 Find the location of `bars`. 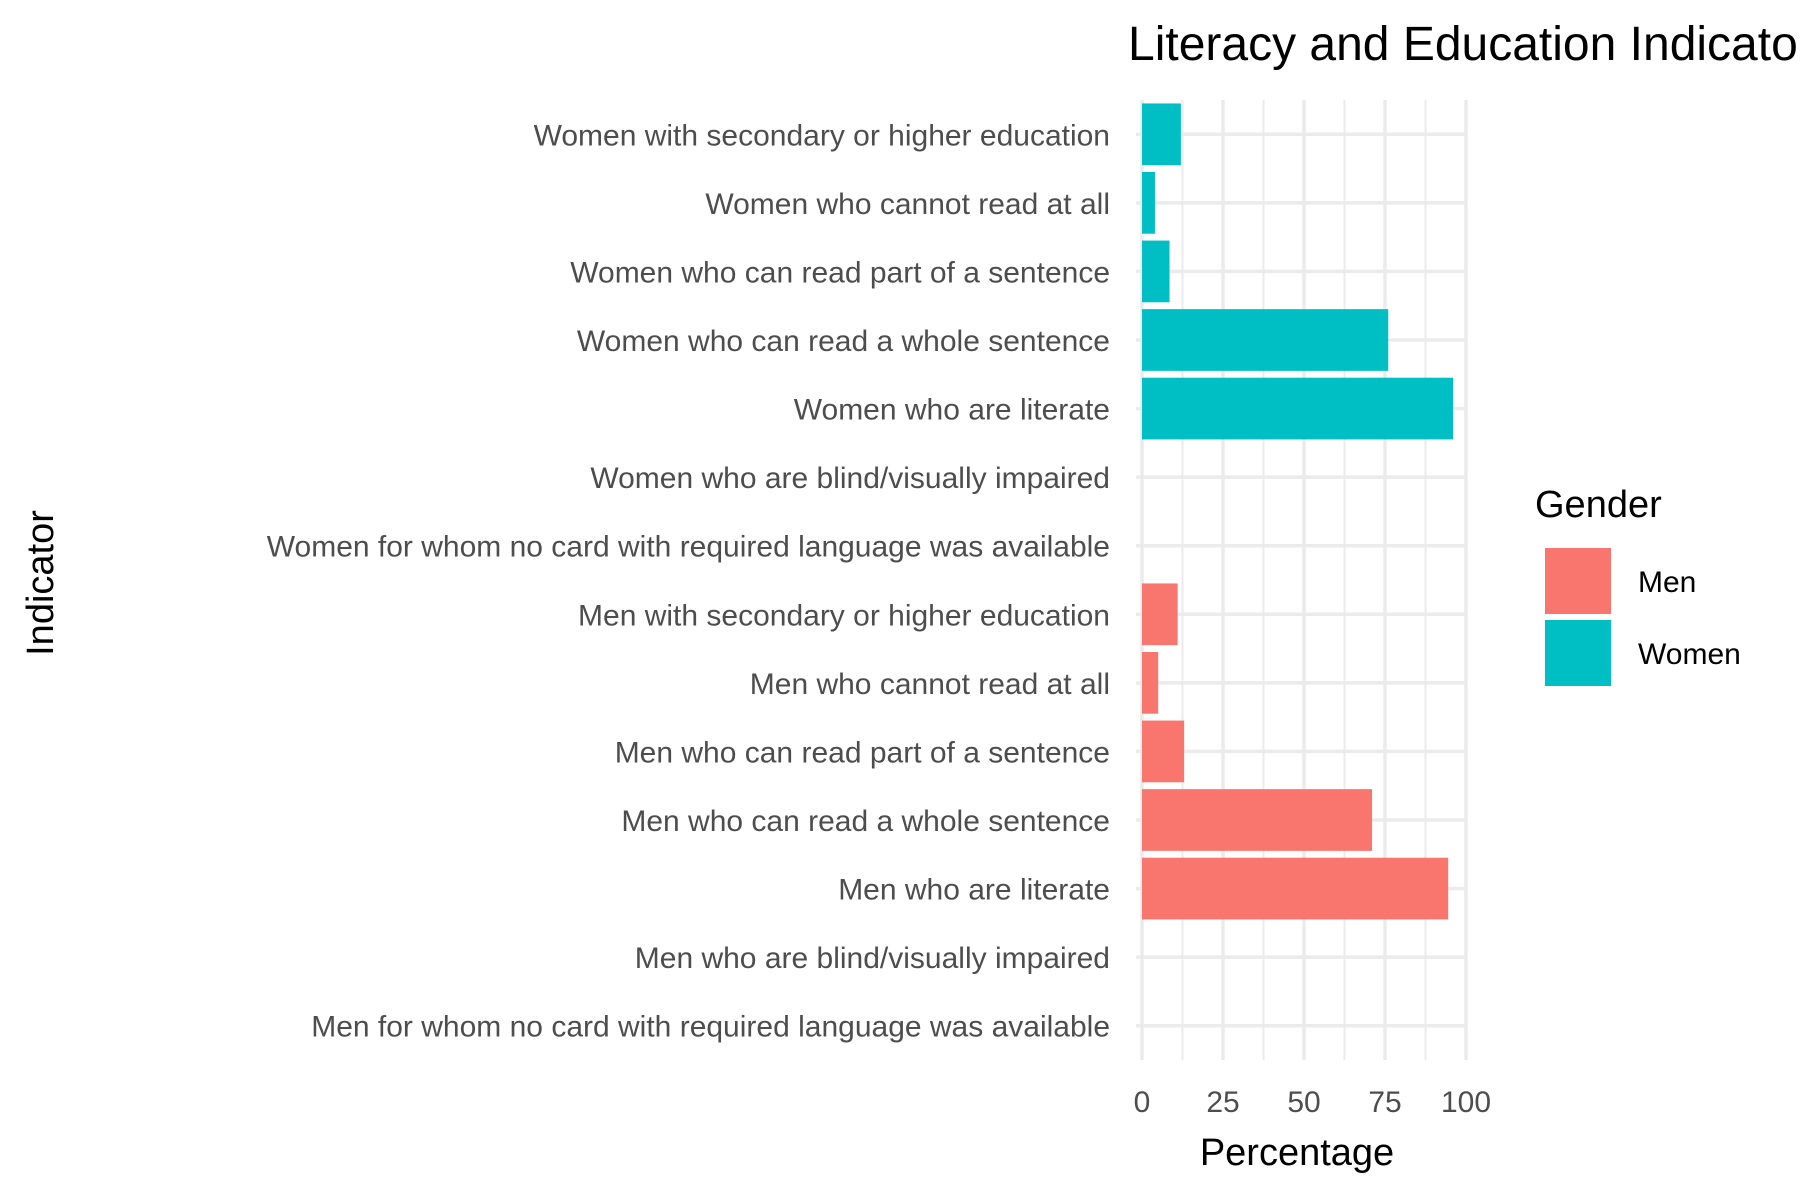

bars is located at coordinates (1298, 511).